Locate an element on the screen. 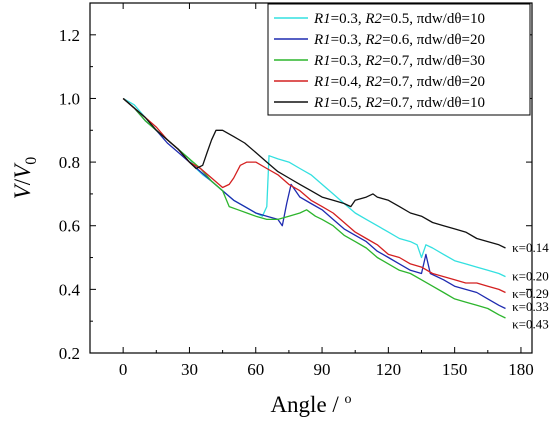 Image resolution: width=550 pixels, height=425 pixels. y-axis-title: V/V0 is located at coordinates (25, 178).